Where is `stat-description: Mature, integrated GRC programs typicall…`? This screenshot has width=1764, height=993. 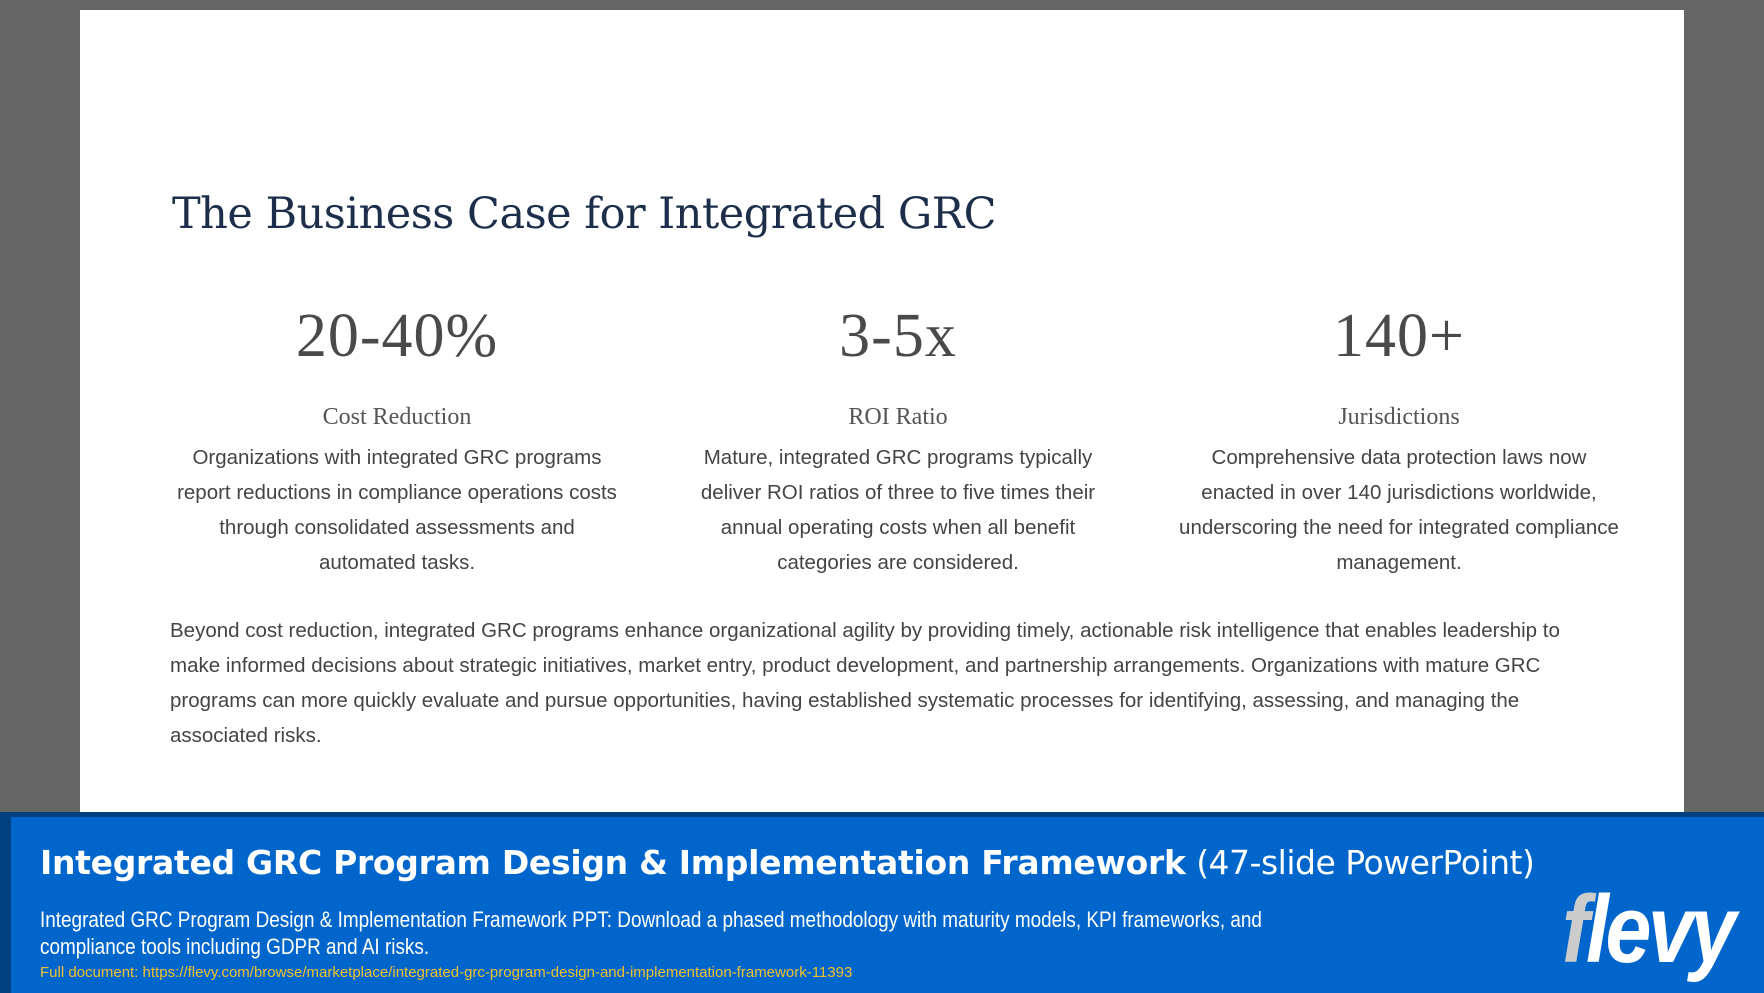 stat-description: Mature, integrated GRC programs typicall… is located at coordinates (898, 510).